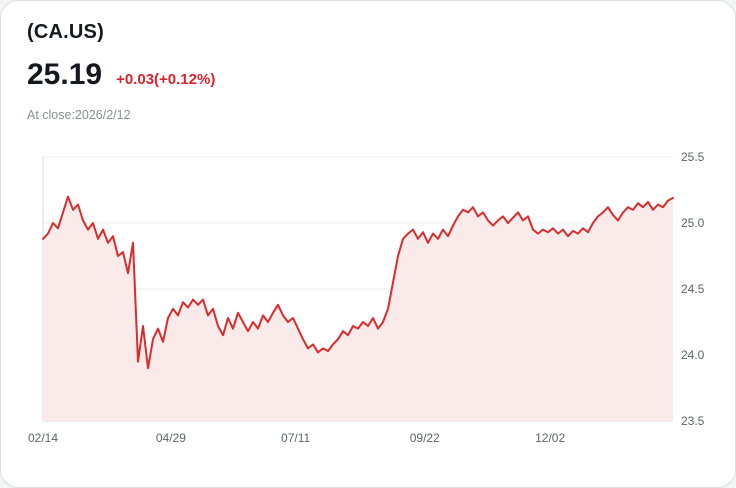 The image size is (736, 488). I want to click on stock-price: 25.19, so click(65, 74).